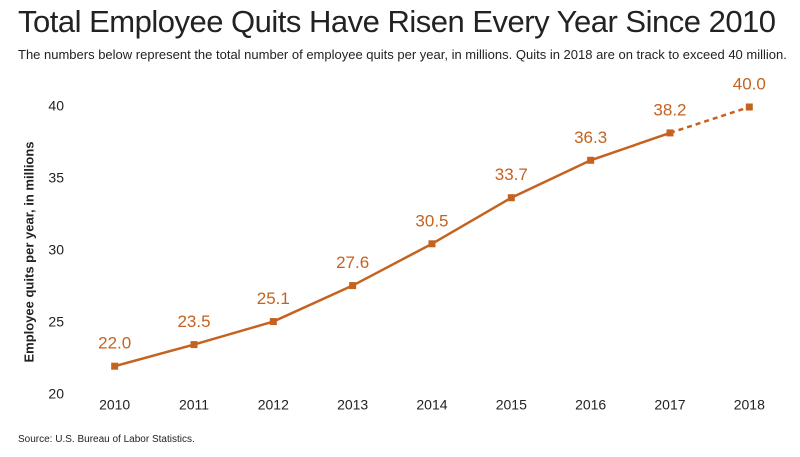 This screenshot has height=457, width=800. I want to click on x-tick-label: 2013, so click(352, 405).